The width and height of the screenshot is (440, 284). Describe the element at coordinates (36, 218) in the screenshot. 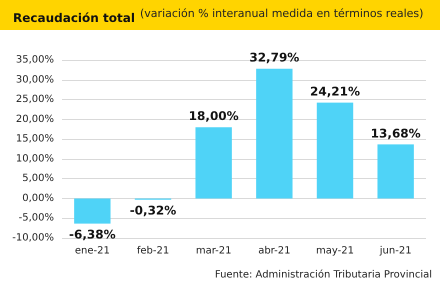

I see `y-tick-label: -5,00%` at that location.